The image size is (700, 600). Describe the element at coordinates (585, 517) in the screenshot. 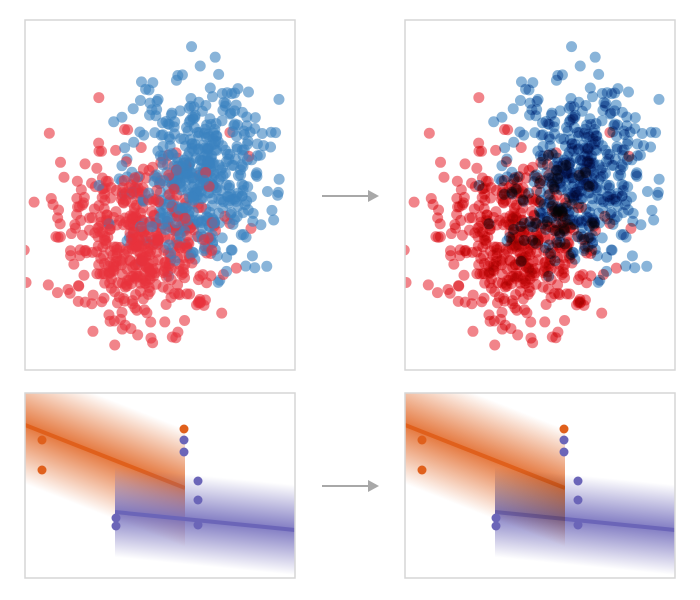

I see `band` at that location.